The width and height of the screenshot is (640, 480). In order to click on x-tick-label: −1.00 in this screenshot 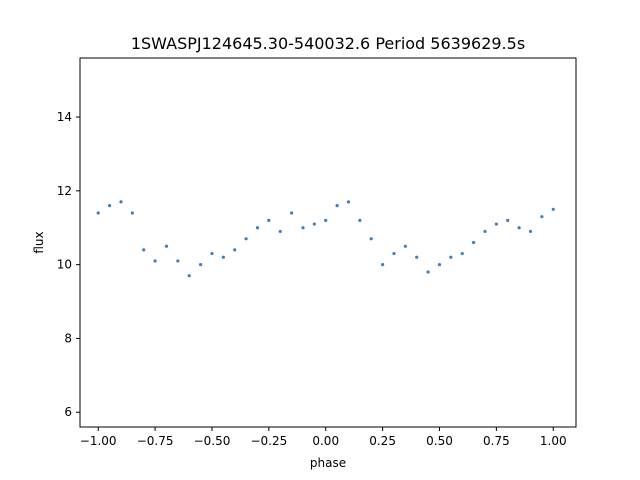, I will do `click(98, 441)`.